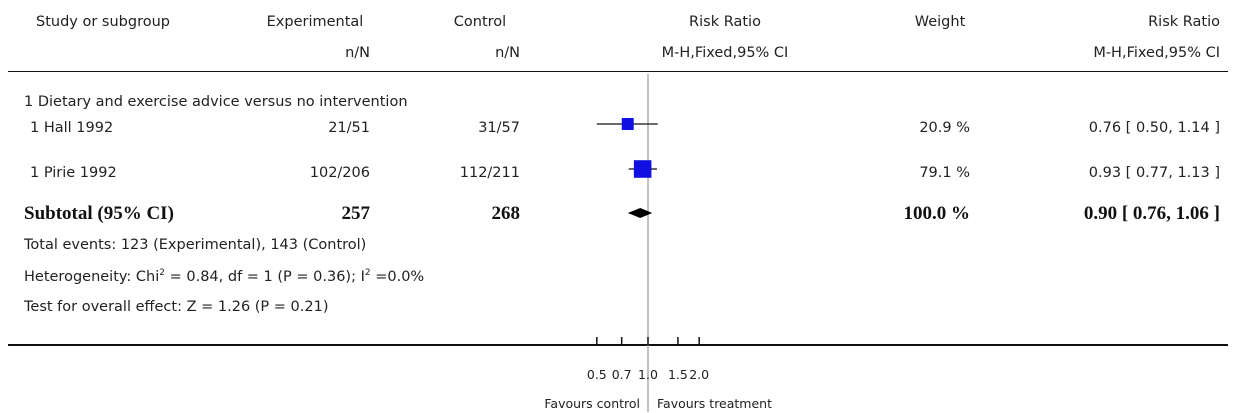 The width and height of the screenshot is (1236, 413). What do you see at coordinates (480, 22) in the screenshot?
I see `header-control: Control` at bounding box center [480, 22].